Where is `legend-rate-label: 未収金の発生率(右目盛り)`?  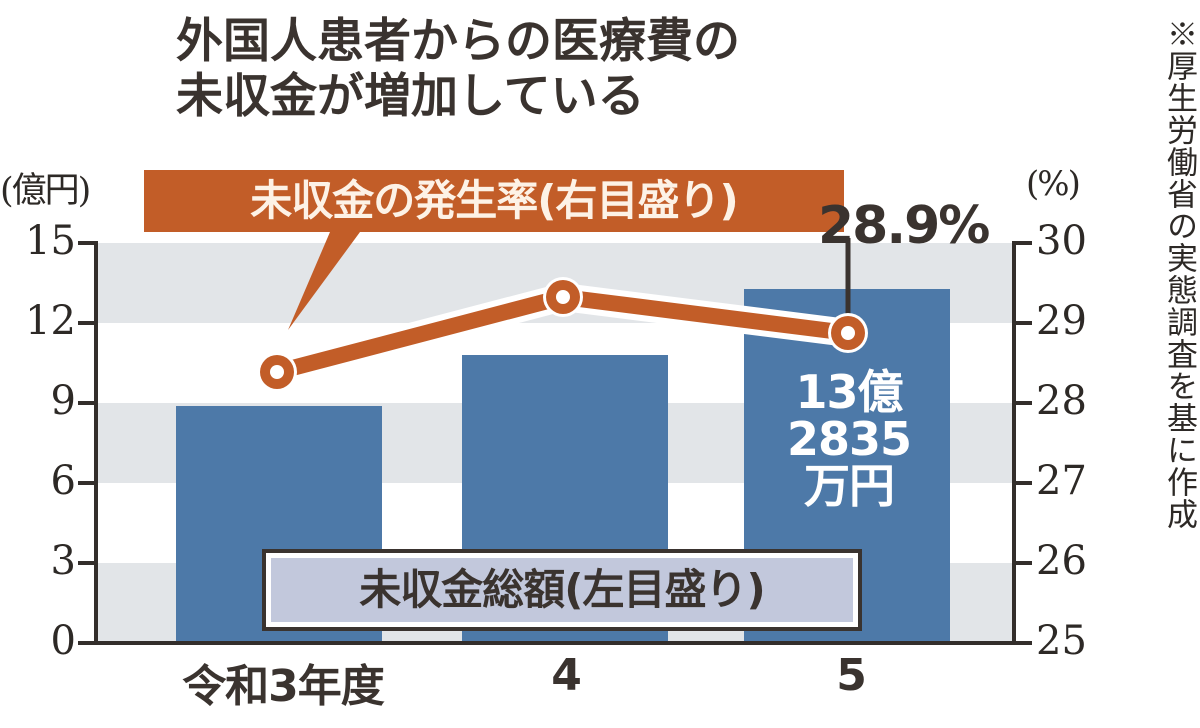
legend-rate-label: 未収金の発生率(右目盛り) is located at coordinates (494, 200).